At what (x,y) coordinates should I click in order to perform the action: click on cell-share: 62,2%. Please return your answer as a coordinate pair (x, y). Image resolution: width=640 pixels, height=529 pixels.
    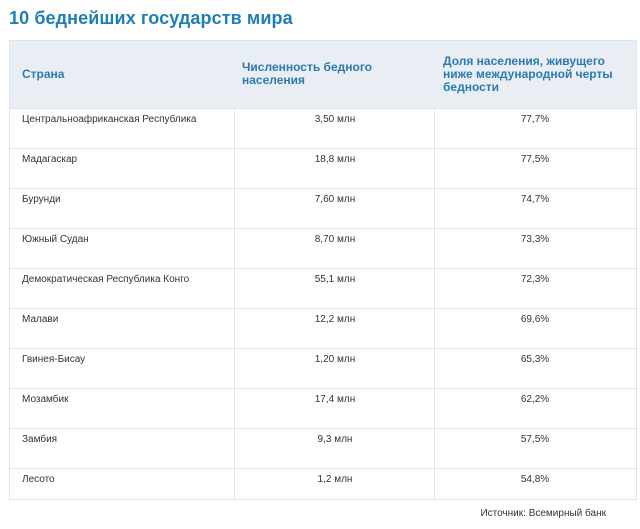
    Looking at the image, I should click on (535, 399).